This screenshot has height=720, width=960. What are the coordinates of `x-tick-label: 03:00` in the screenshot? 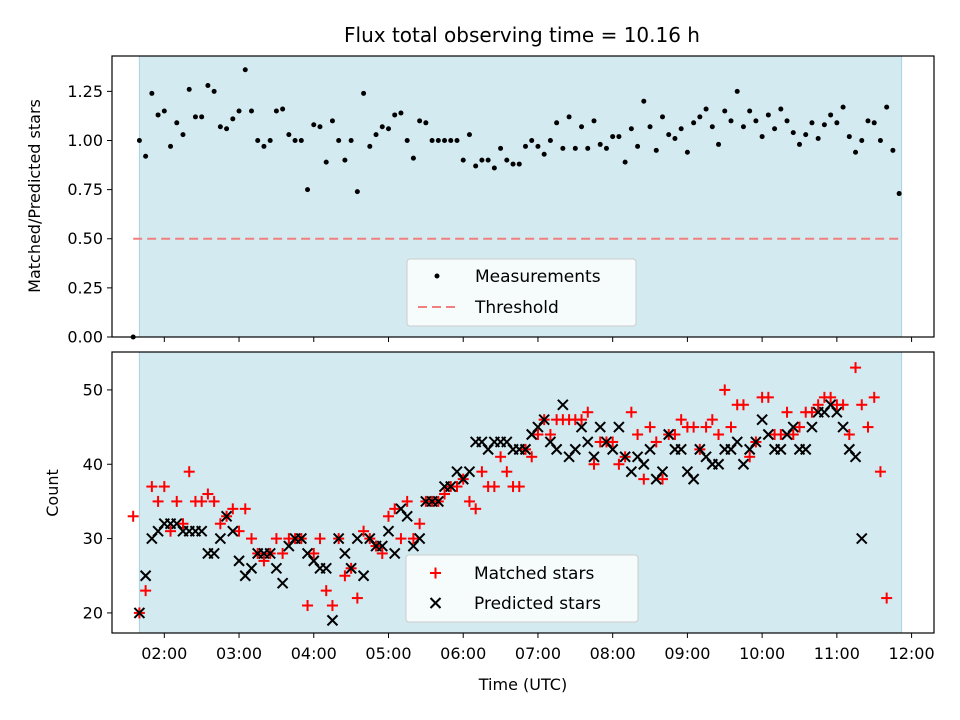 It's located at (239, 653).